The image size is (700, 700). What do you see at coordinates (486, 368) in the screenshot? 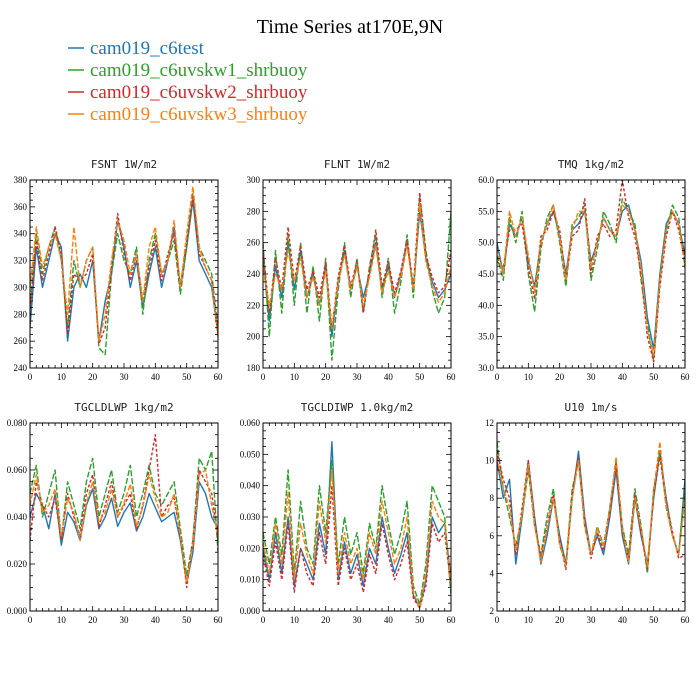
I see `y-tick-label-tmq: 30.0` at bounding box center [486, 368].